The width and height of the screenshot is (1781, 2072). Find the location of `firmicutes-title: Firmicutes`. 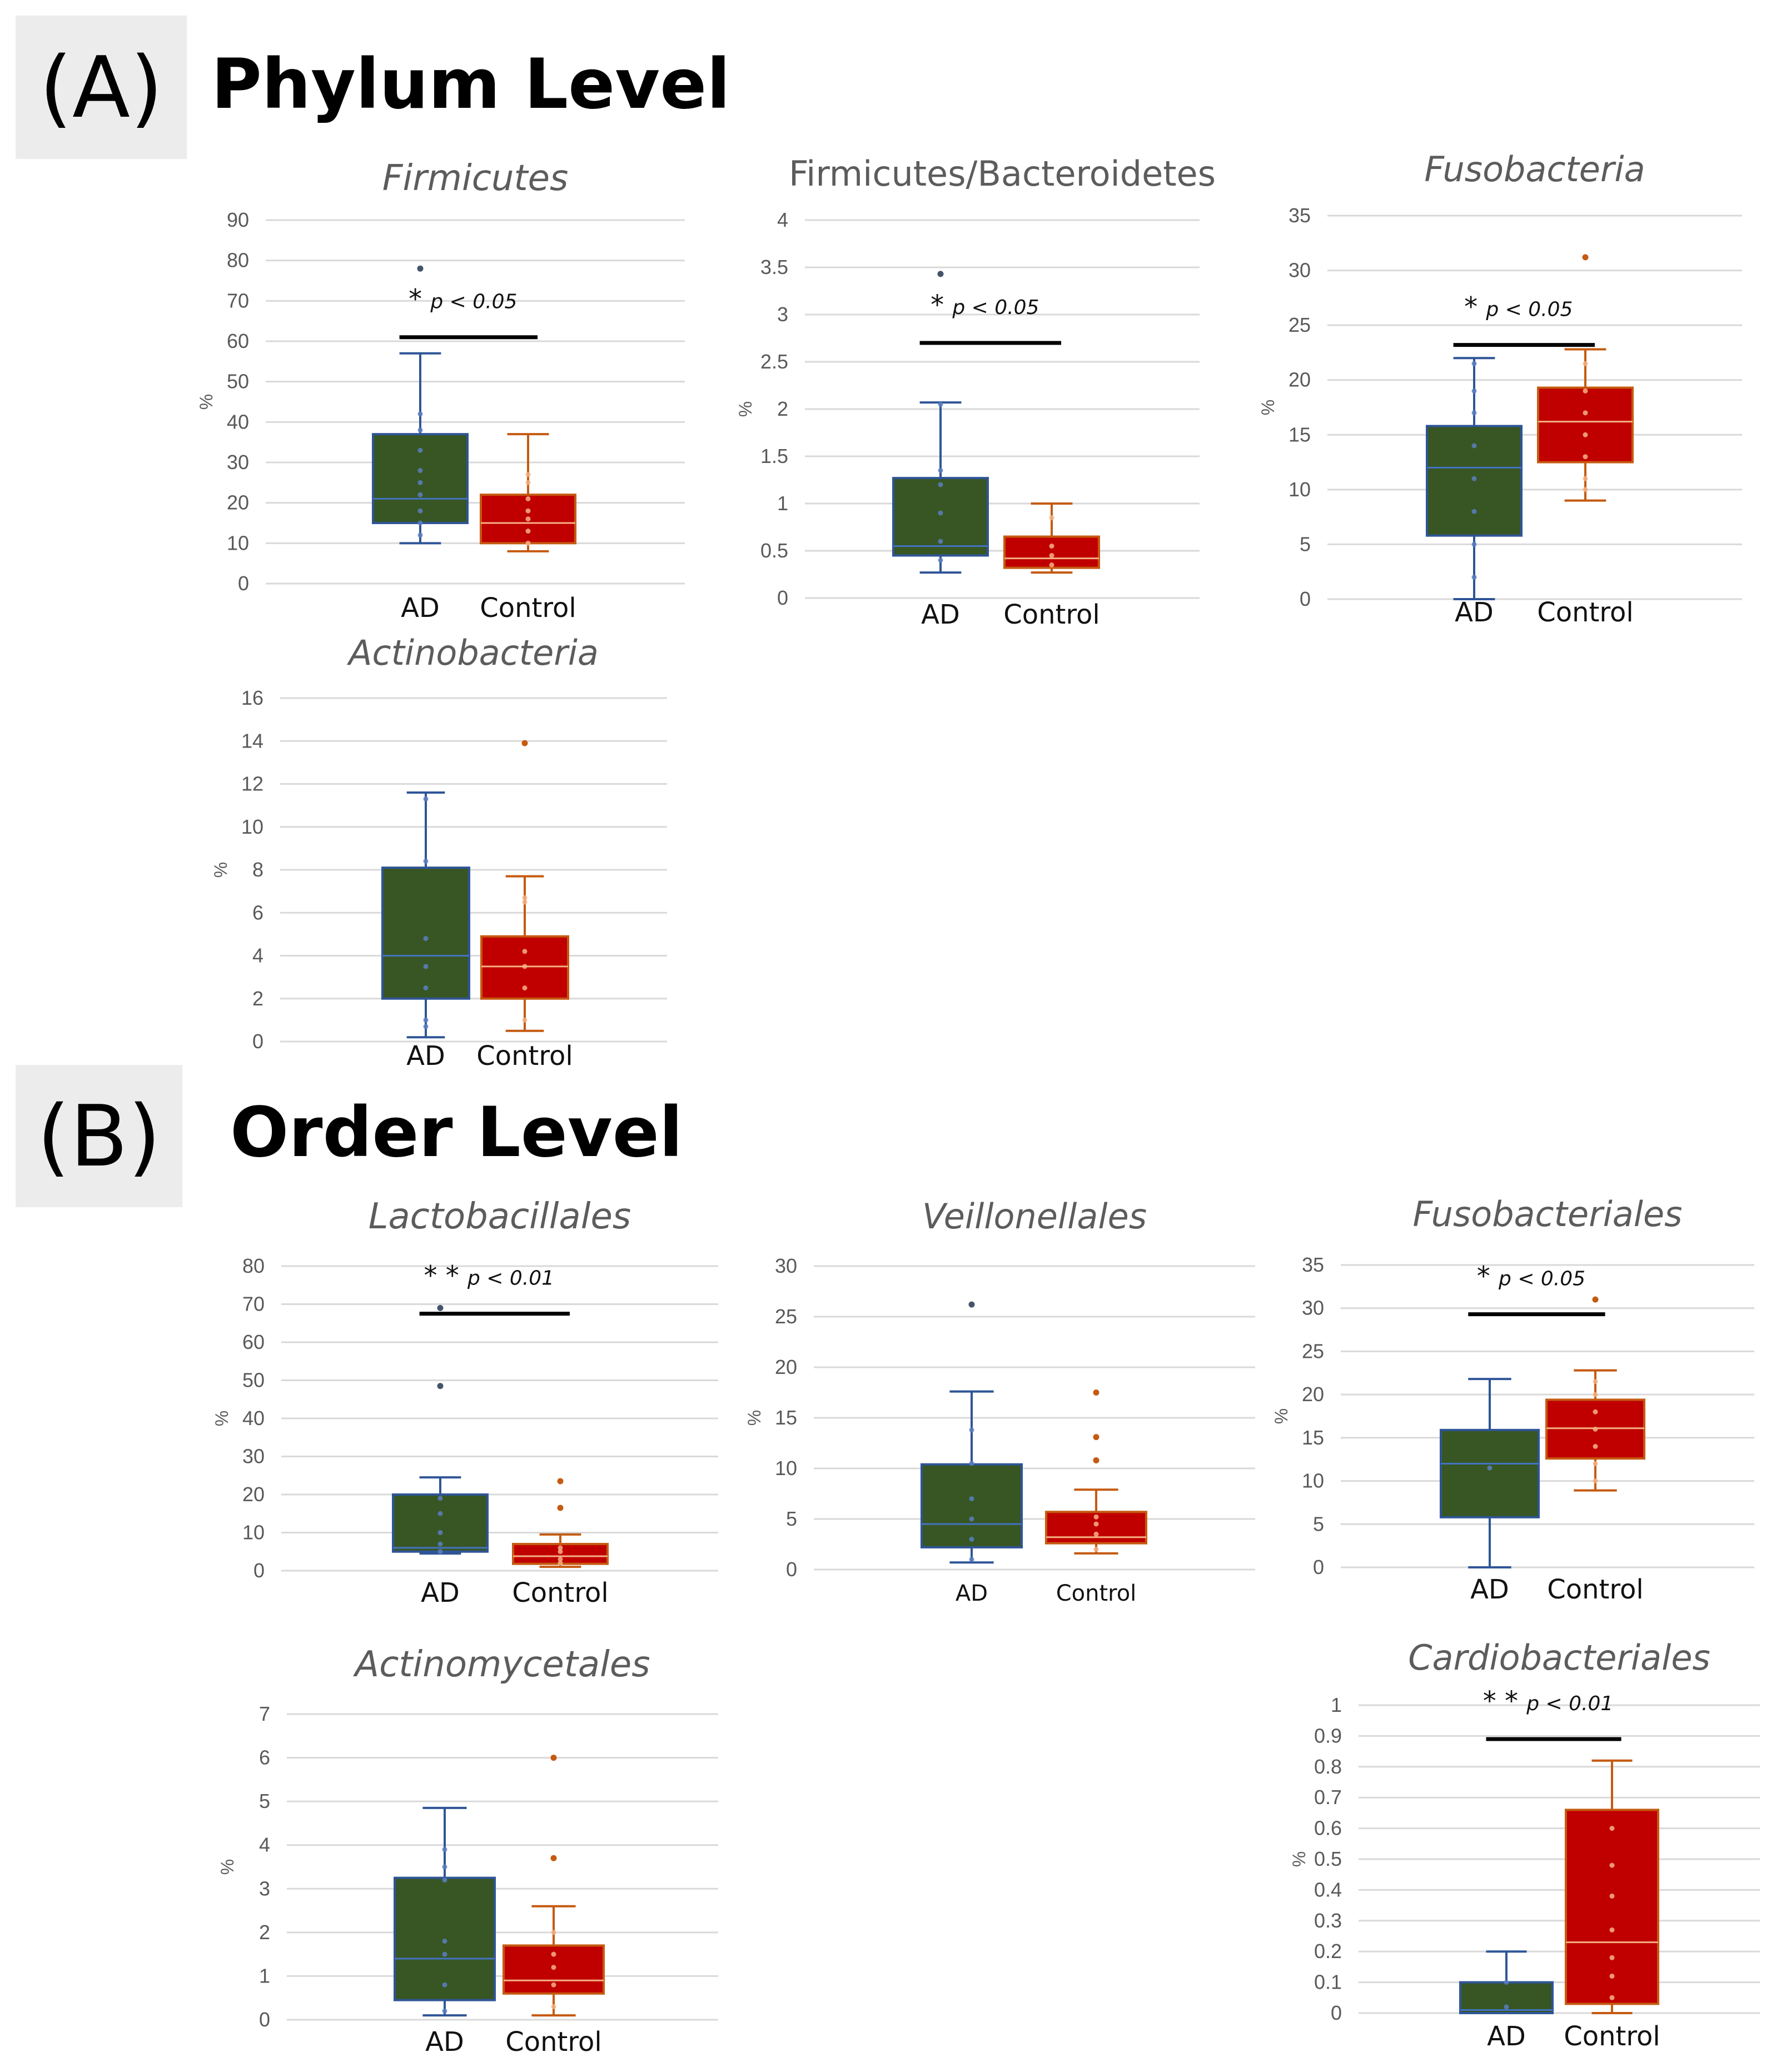

firmicutes-title: Firmicutes is located at coordinates (475, 178).